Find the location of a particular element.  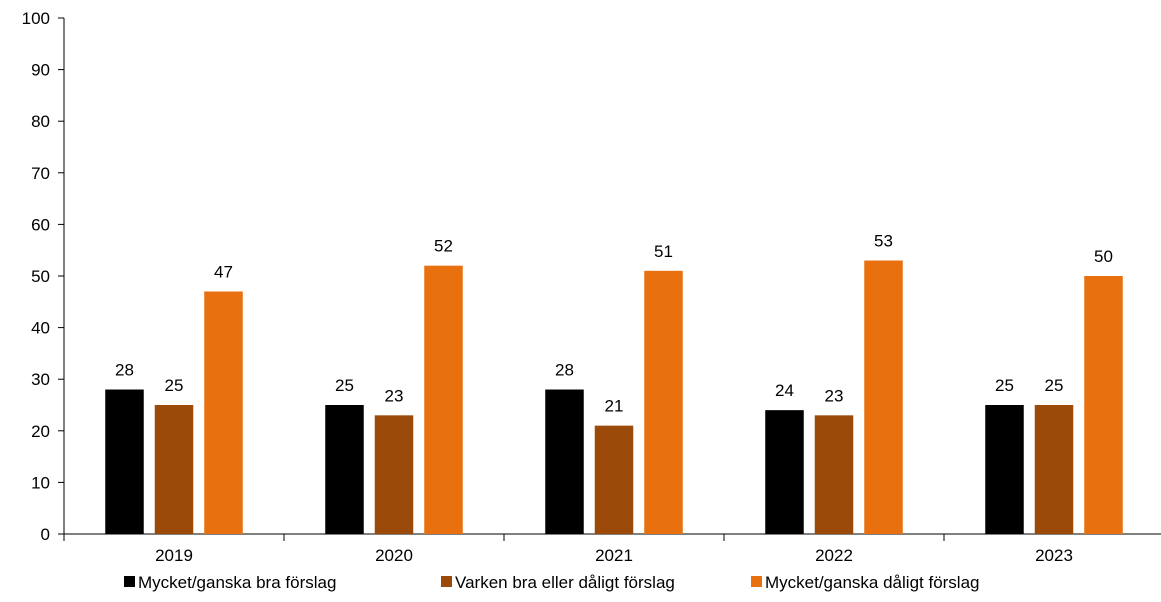

y-tick-label: 90 is located at coordinates (40, 70).